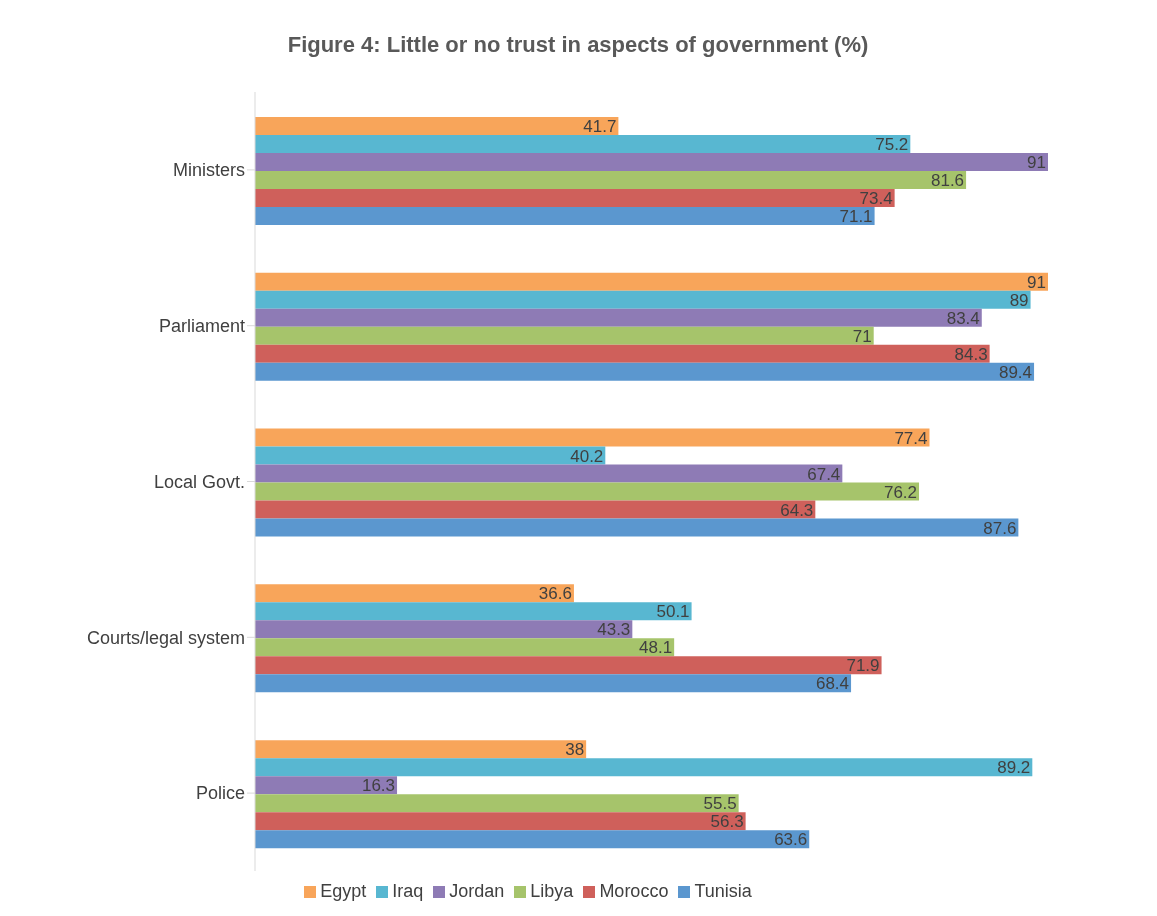  What do you see at coordinates (477, 891) in the screenshot?
I see `legend-label: Jordan` at bounding box center [477, 891].